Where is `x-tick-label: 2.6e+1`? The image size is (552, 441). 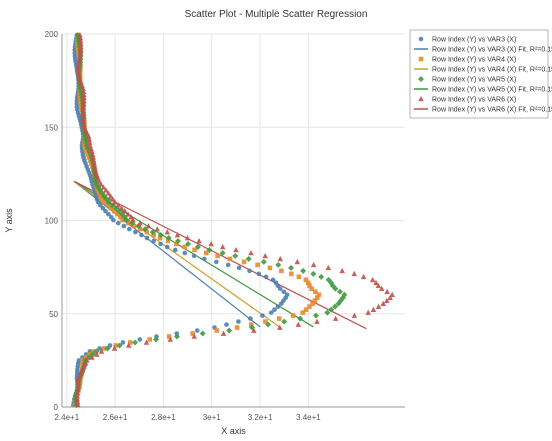
x-tick-label: 2.6e+1 is located at coordinates (115, 417).